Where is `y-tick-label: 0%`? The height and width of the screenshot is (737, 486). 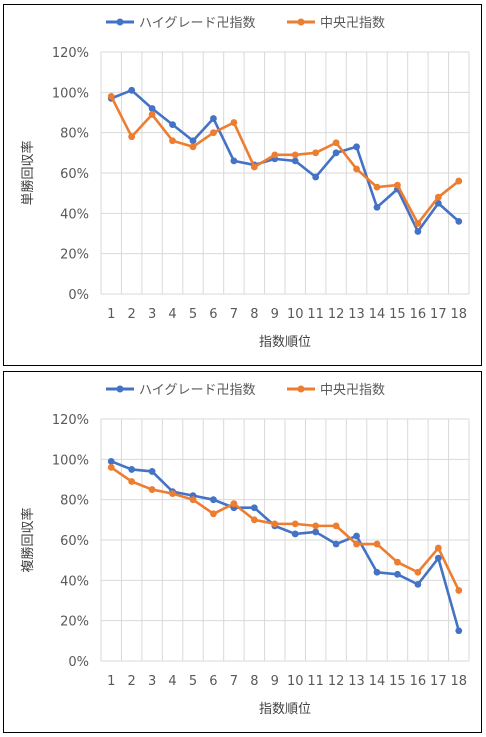
y-tick-label: 0% is located at coordinates (78, 662).